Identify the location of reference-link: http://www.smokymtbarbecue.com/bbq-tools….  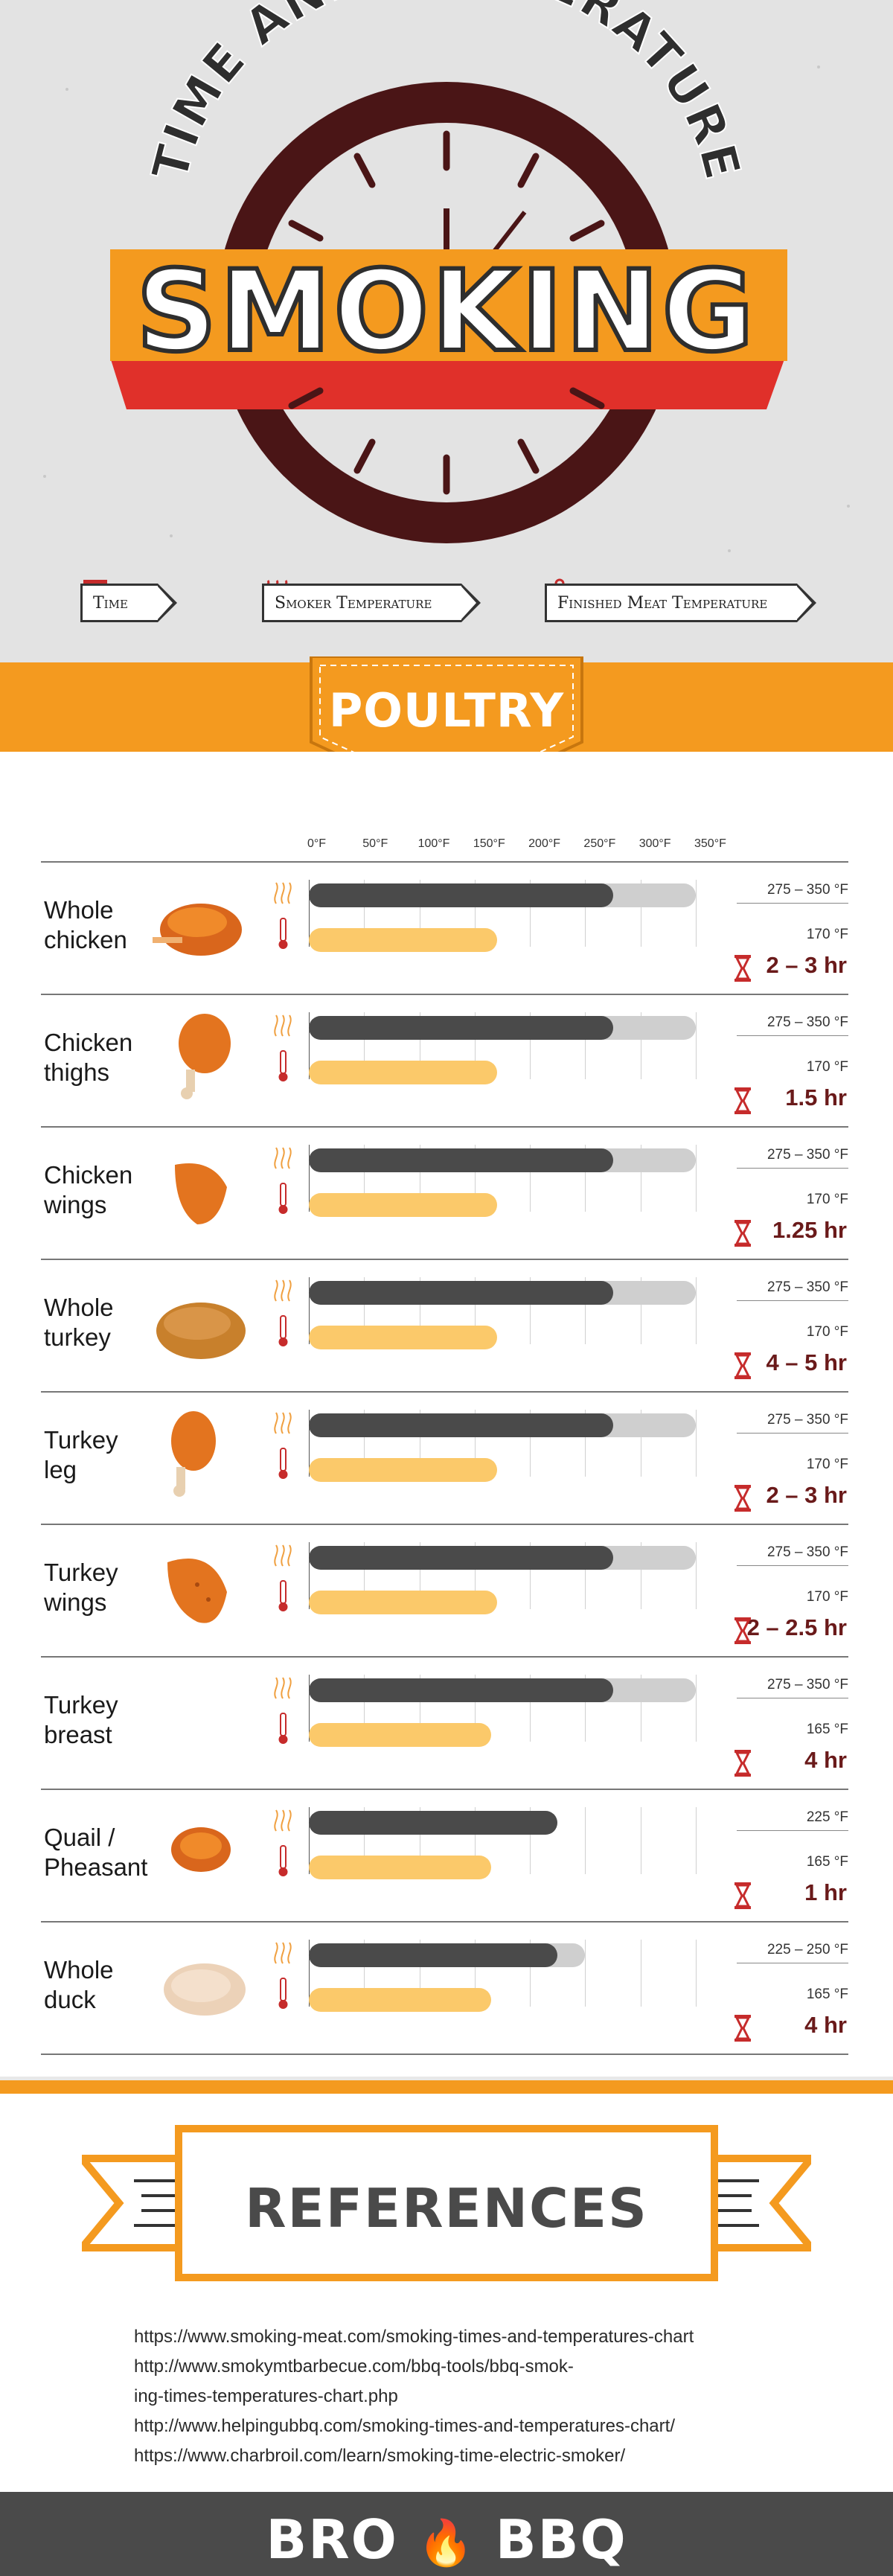
(354, 2366).